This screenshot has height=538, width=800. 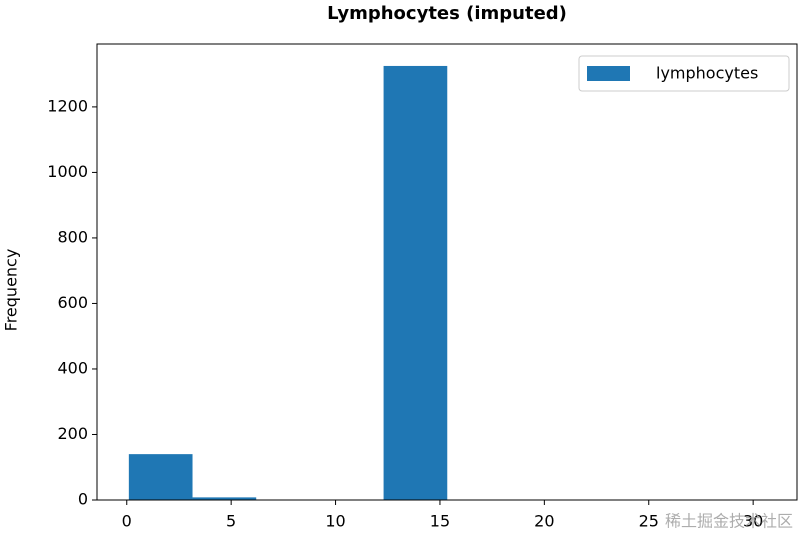 I want to click on y-tick-label: 1200, so click(x=67, y=105).